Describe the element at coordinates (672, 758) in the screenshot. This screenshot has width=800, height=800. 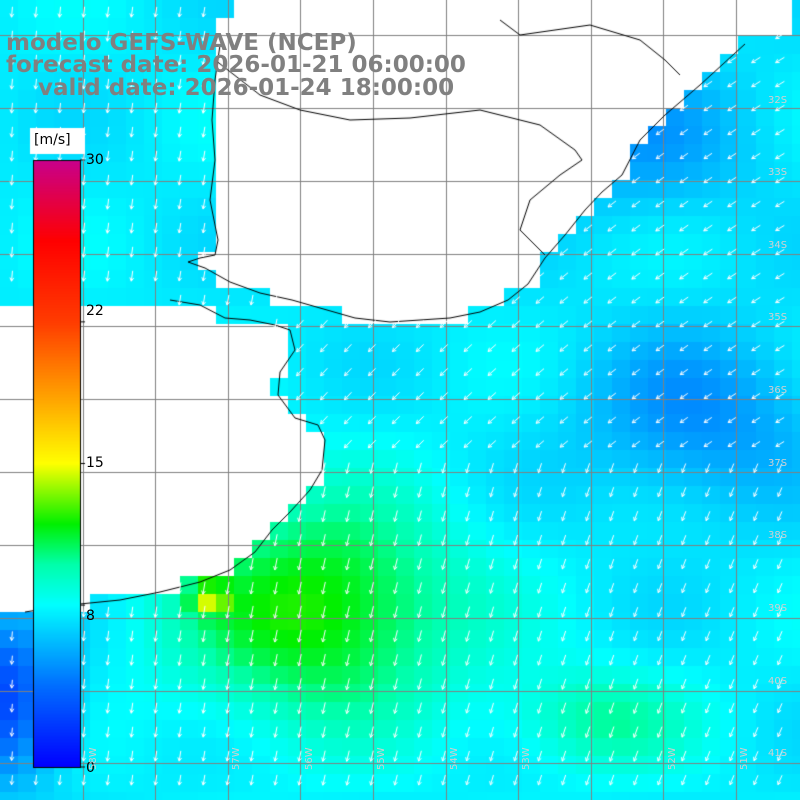
I see `lon-label-52w: 52W` at that location.